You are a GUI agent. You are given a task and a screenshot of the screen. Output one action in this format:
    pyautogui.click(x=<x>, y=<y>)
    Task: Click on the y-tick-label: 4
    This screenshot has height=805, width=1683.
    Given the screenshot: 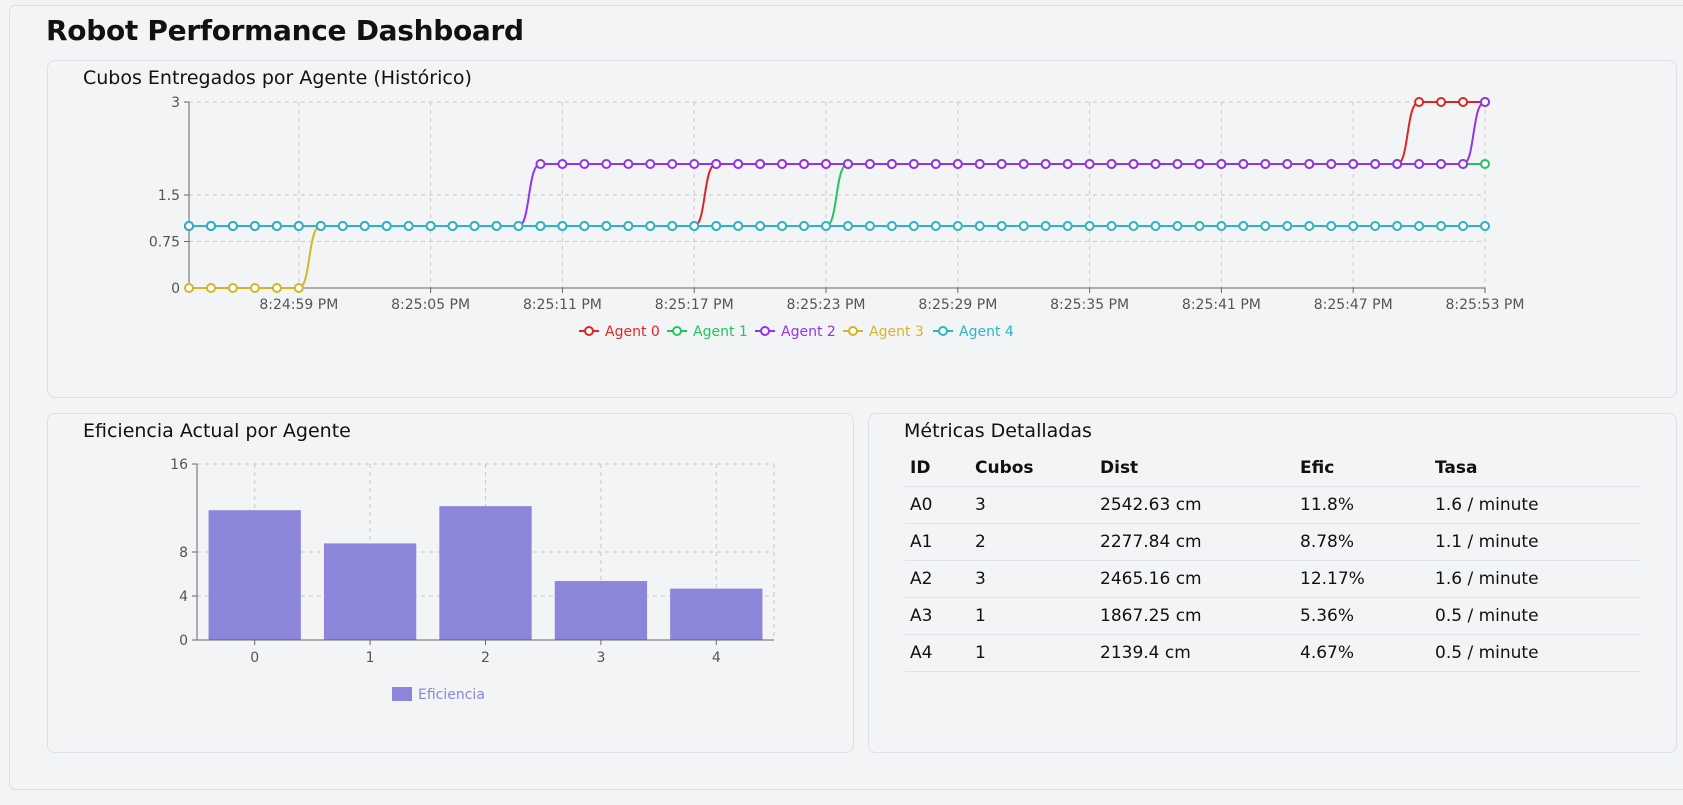 What is the action you would take?
    pyautogui.click(x=183, y=597)
    